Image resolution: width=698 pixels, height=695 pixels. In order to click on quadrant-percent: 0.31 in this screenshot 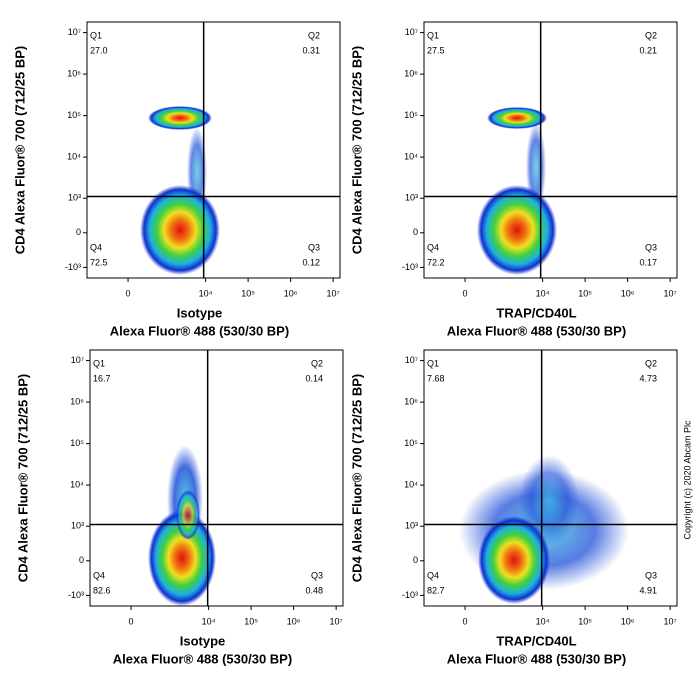, I will do `click(311, 50)`.